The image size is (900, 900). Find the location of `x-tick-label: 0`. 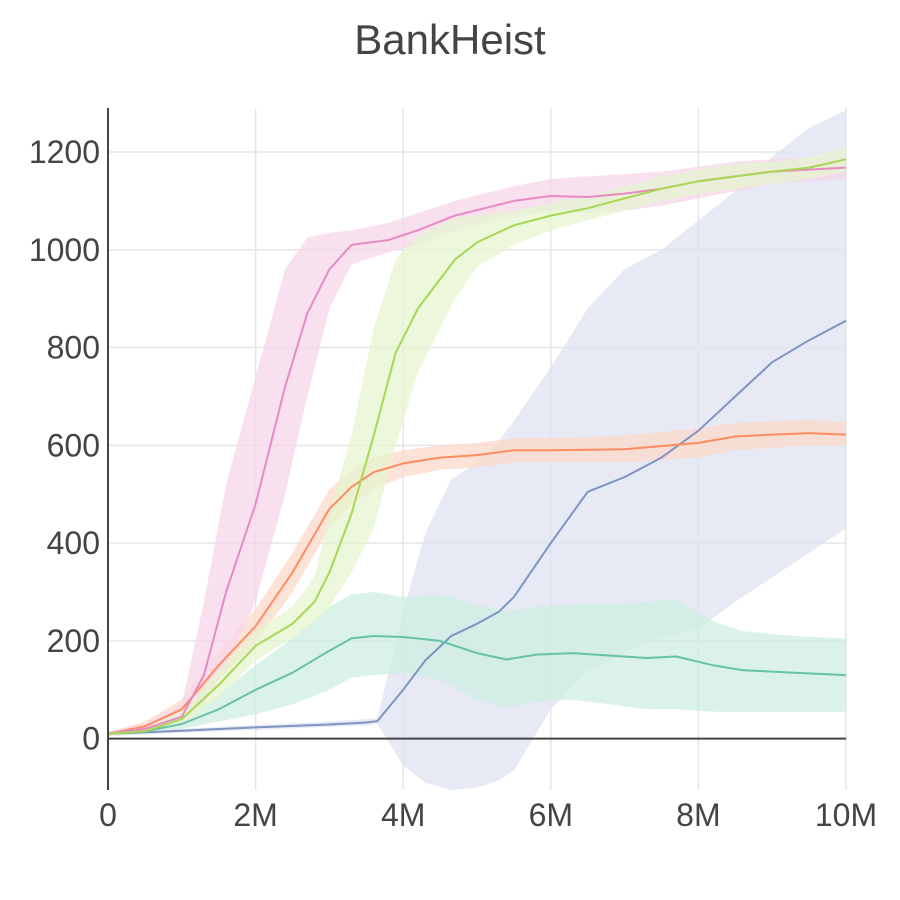

x-tick-label: 0 is located at coordinates (108, 815).